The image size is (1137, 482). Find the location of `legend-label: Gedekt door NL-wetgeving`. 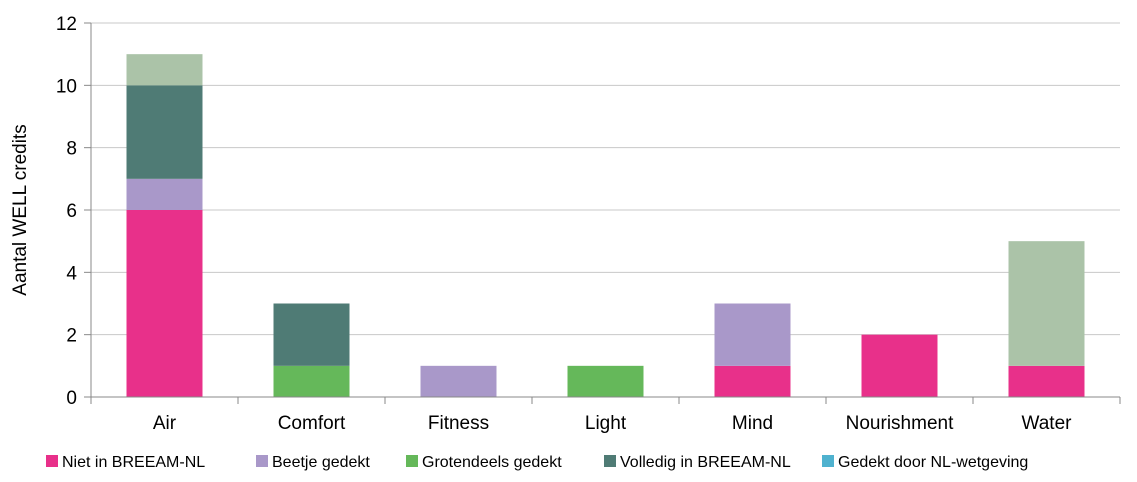

legend-label: Gedekt door NL-wetgeving is located at coordinates (933, 462).